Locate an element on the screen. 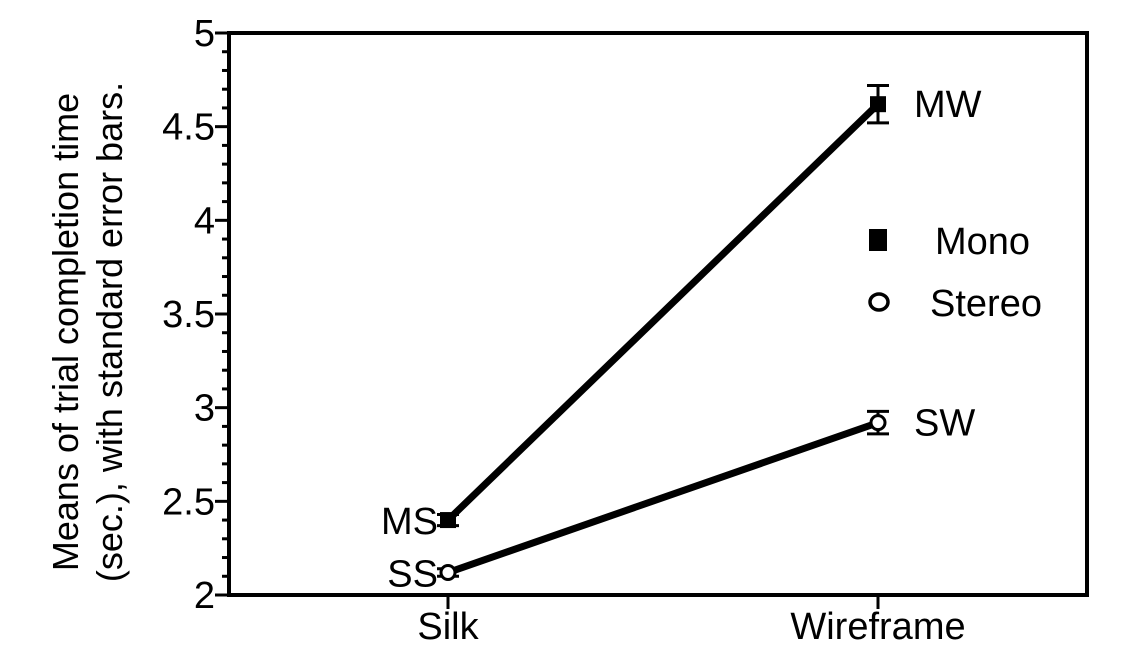 Image resolution: width=1139 pixels, height=652 pixels. point-label: SS is located at coordinates (412, 575).